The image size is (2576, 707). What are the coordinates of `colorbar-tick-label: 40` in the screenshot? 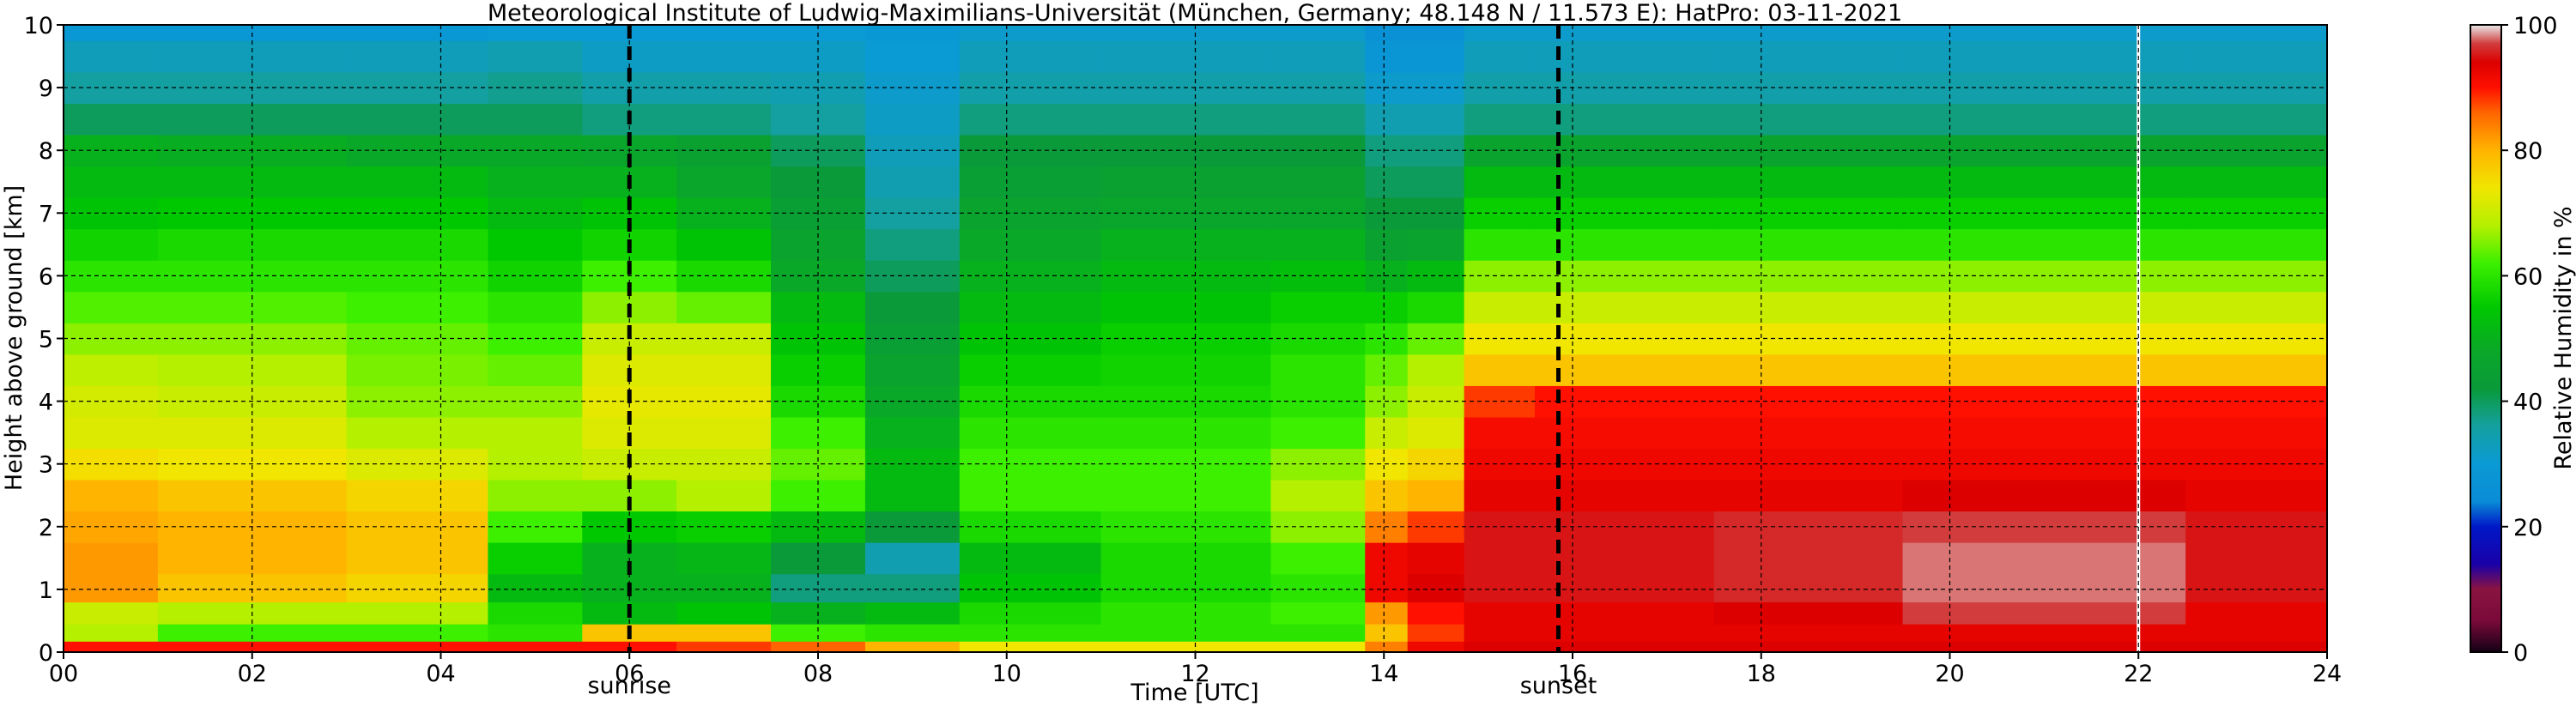 It's located at (2528, 403).